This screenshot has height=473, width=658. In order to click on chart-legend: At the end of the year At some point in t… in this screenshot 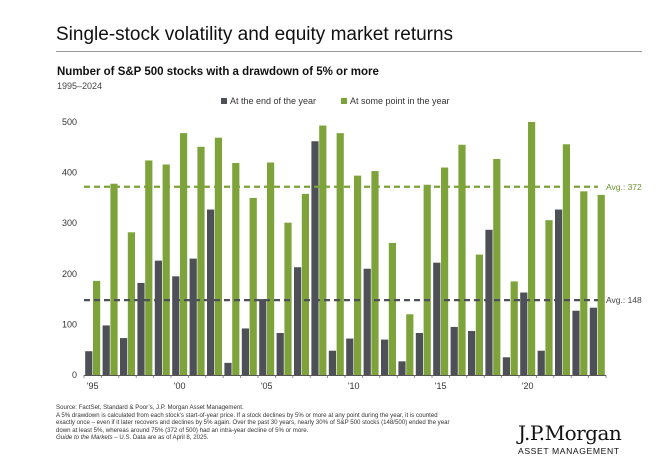, I will do `click(335, 101)`.